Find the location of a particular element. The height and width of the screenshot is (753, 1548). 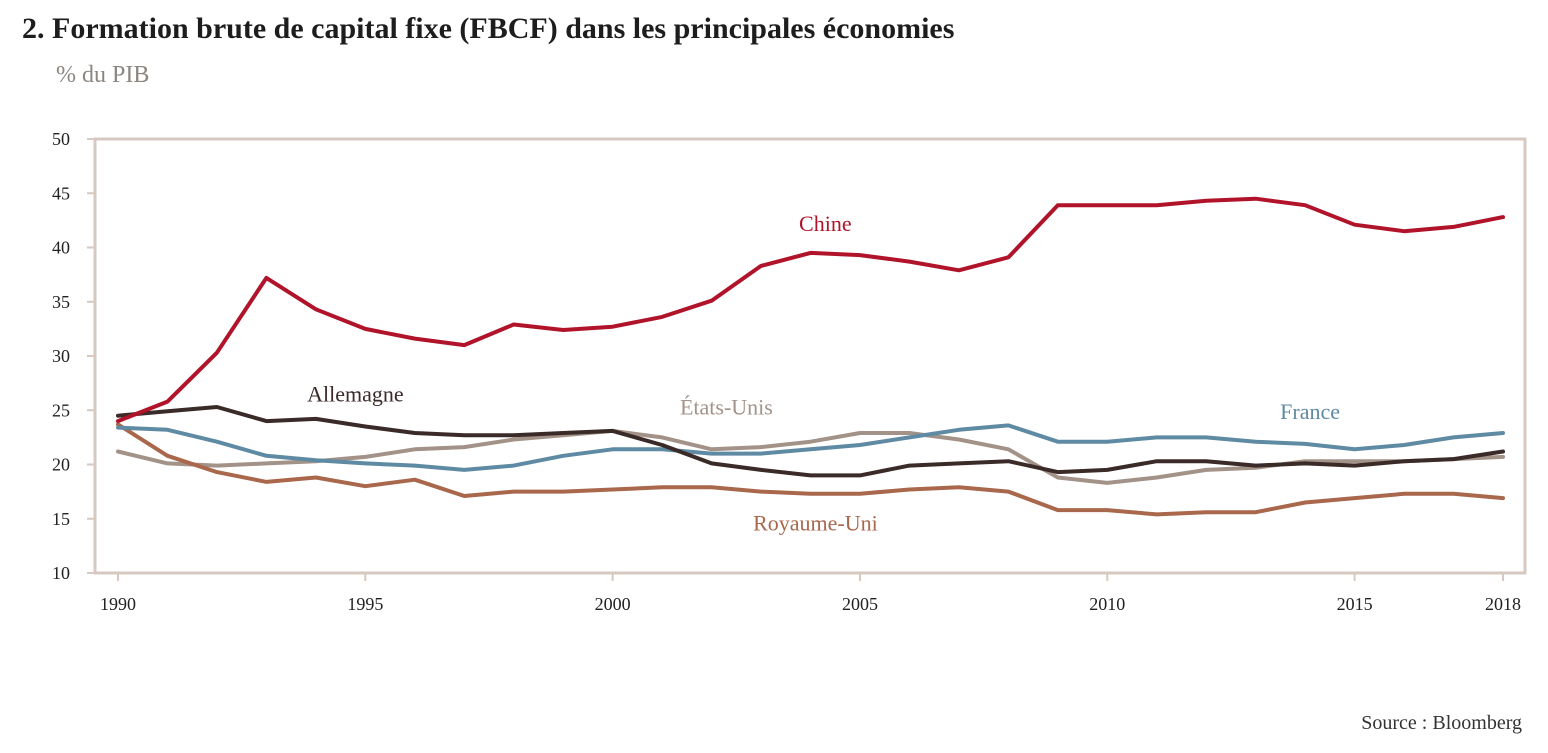

x-tick-label: 2018 is located at coordinates (1503, 604).